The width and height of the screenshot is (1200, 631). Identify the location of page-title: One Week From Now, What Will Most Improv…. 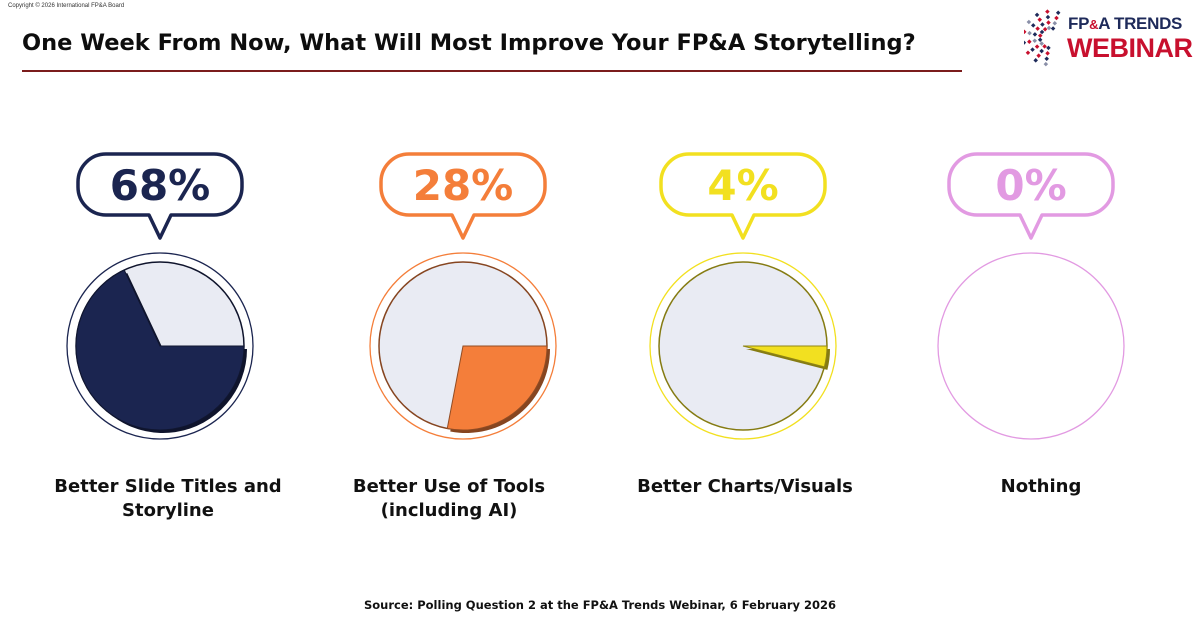
(469, 43).